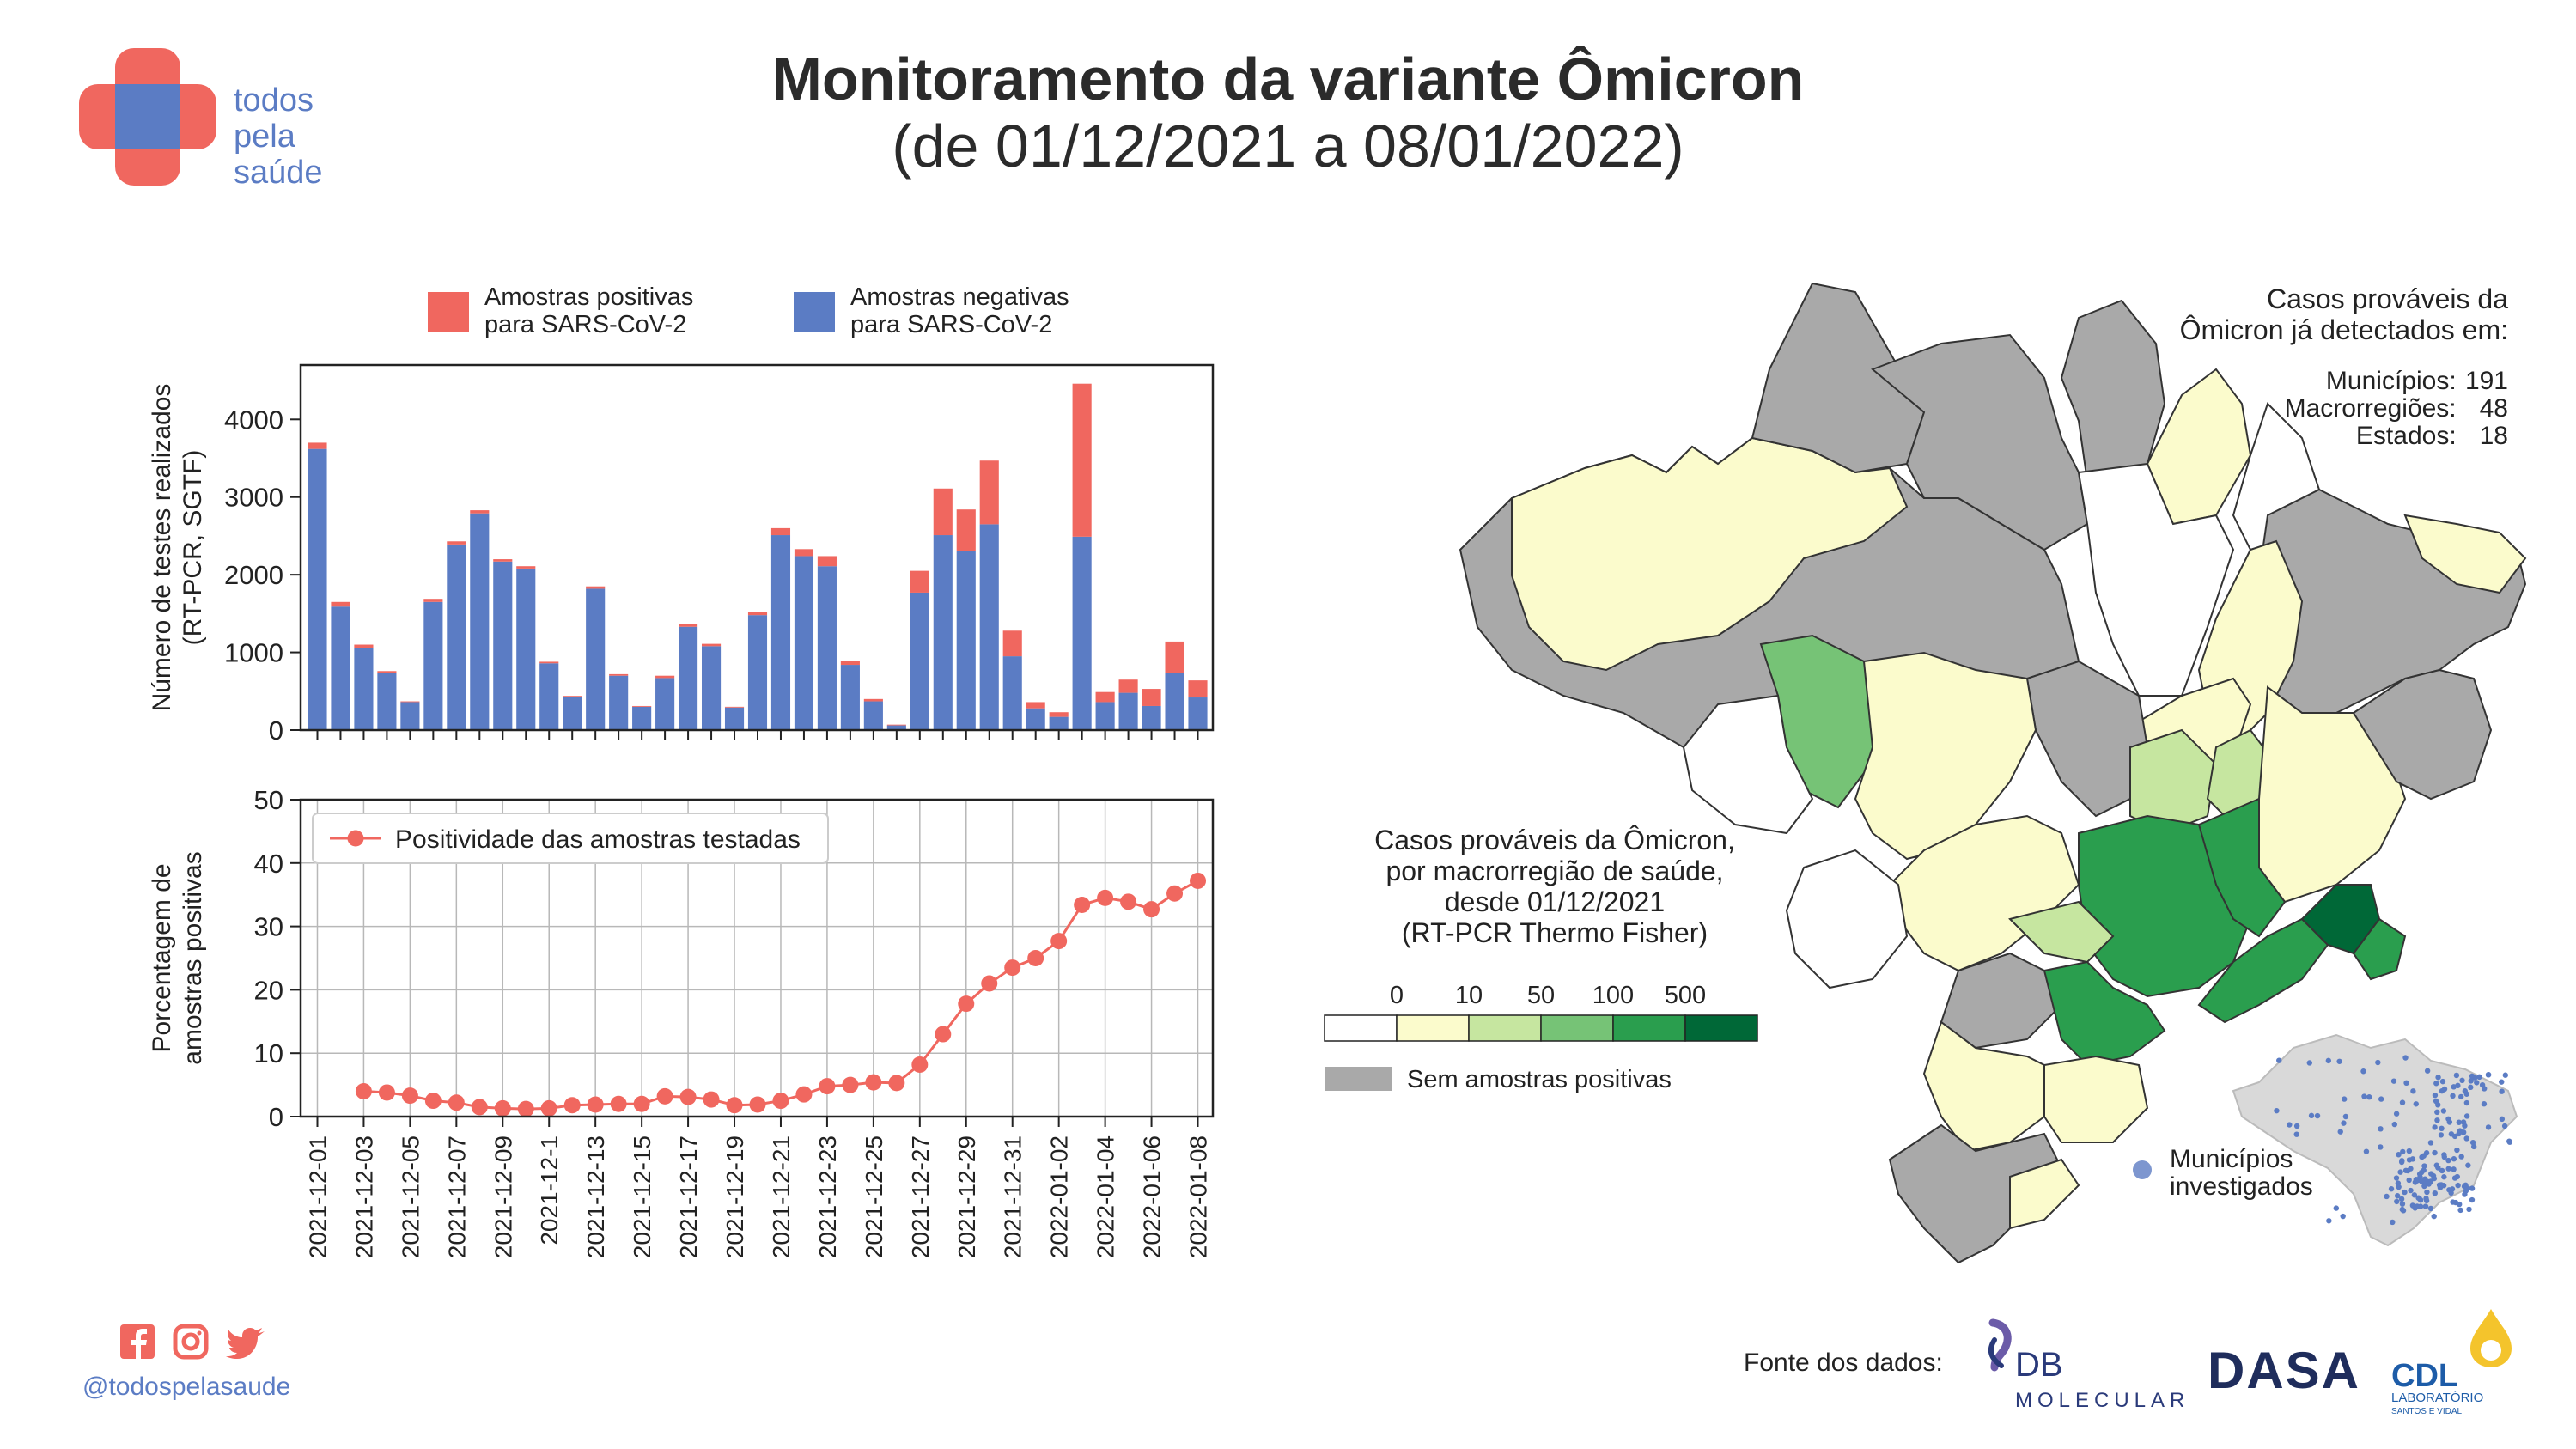  I want to click on map-legend: 0 10 50 100 500 Sem amostras positivas, so click(1541, 1037).